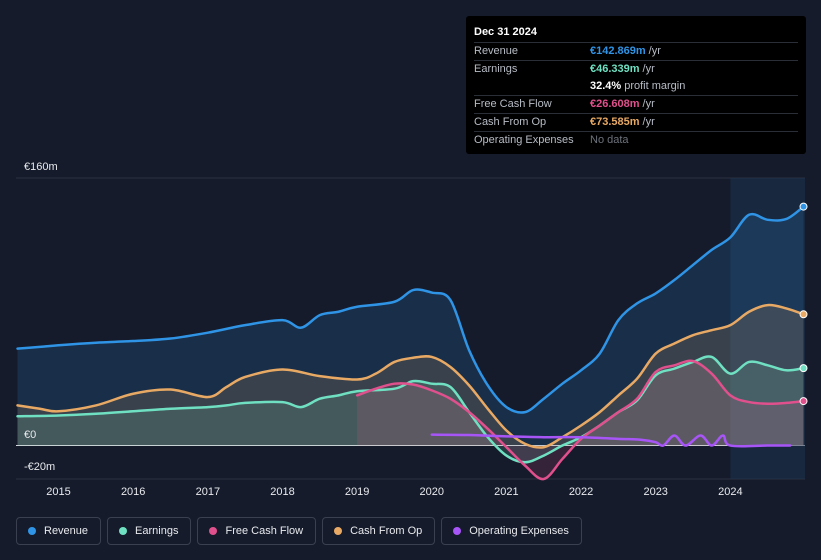  I want to click on legend-item-cash-from-op: Cash From Op, so click(379, 531).